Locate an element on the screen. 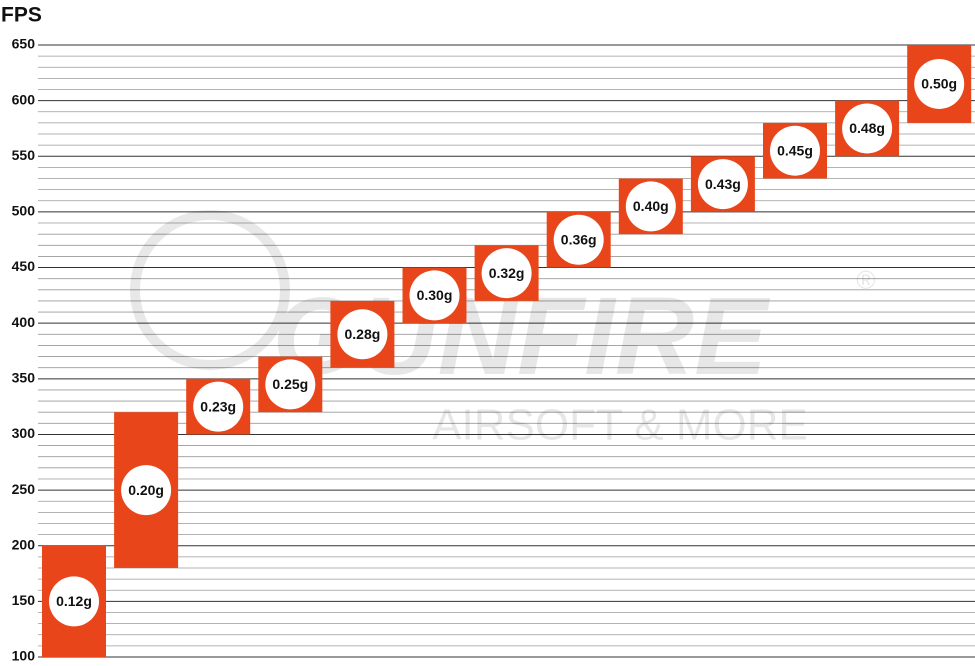 This screenshot has height=666, width=975. y-tick-label: 150 is located at coordinates (24, 600).